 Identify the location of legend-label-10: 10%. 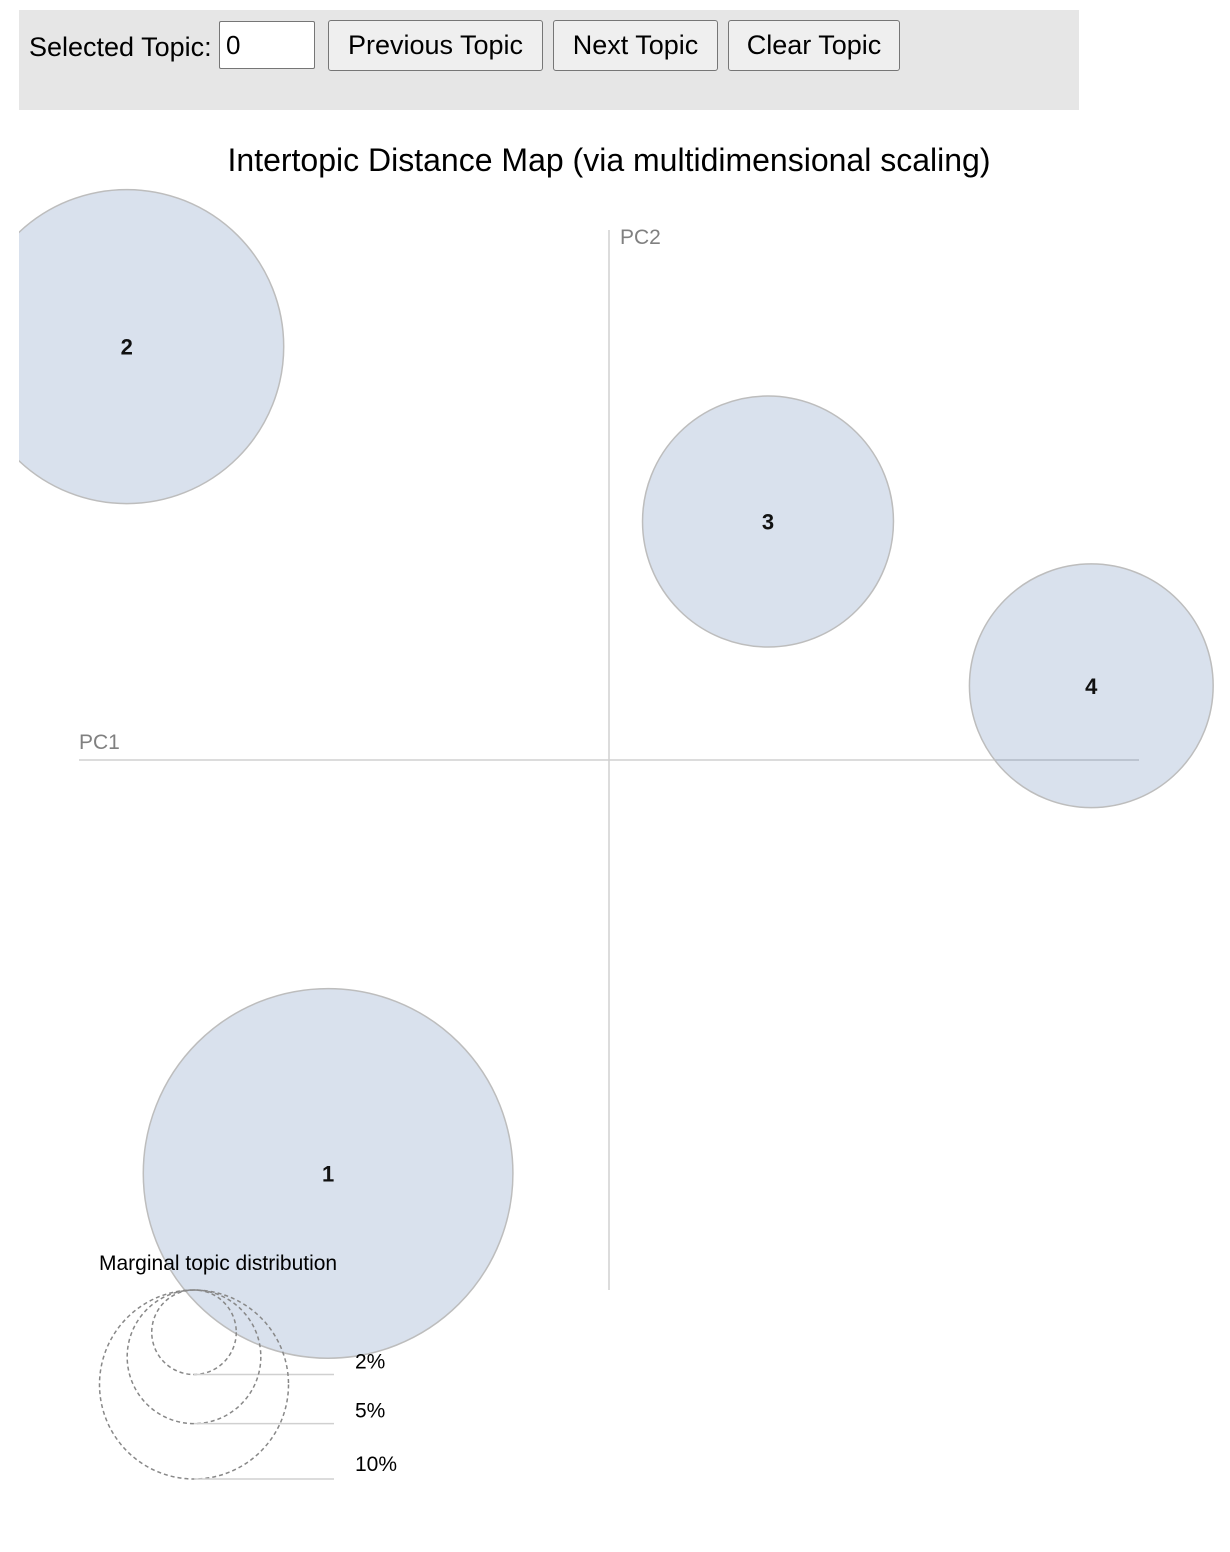
(376, 1464).